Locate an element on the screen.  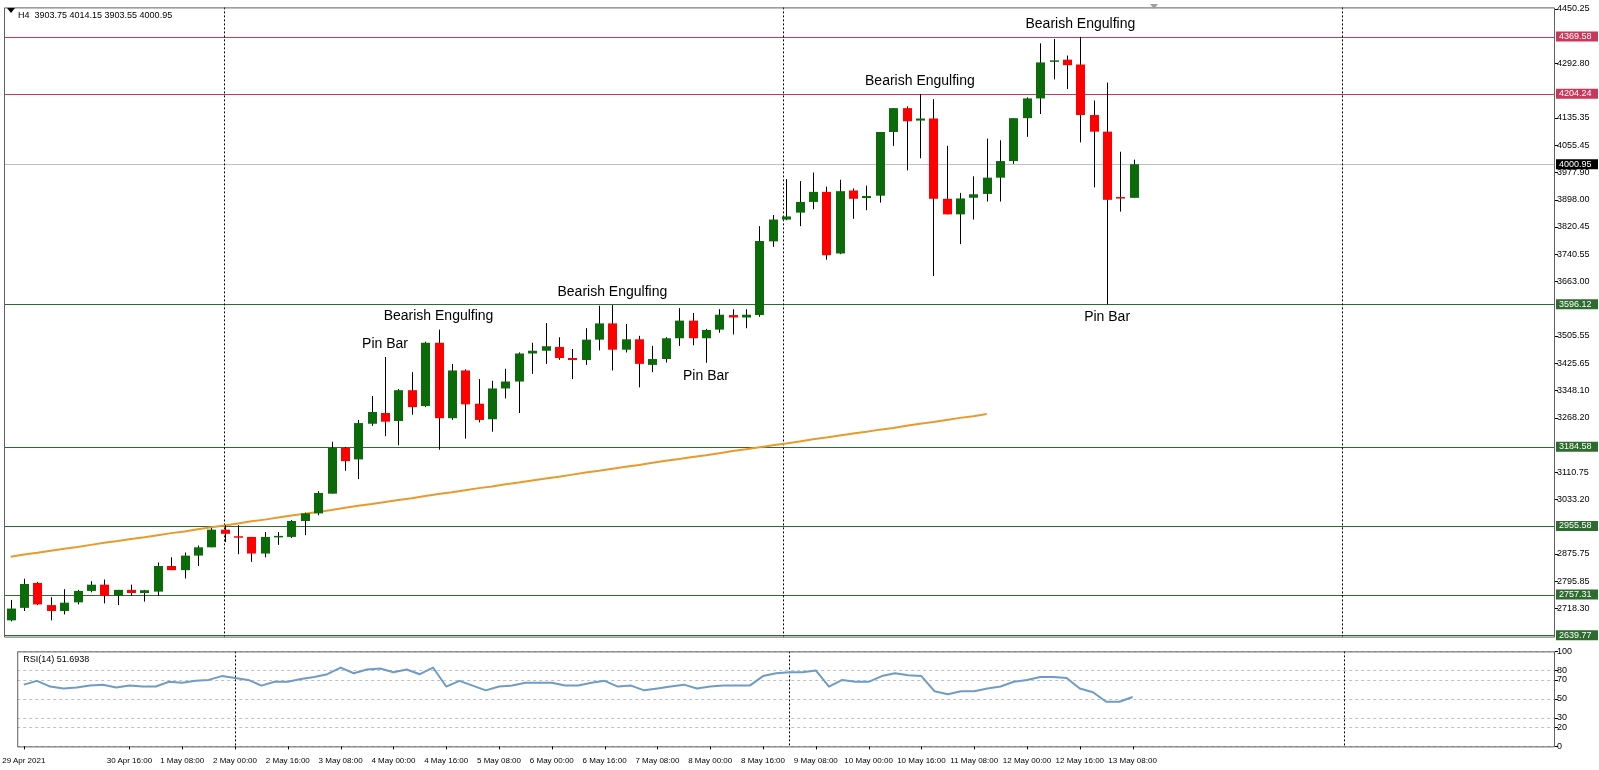
ref-line-label: 2639.77 is located at coordinates (1575, 634).